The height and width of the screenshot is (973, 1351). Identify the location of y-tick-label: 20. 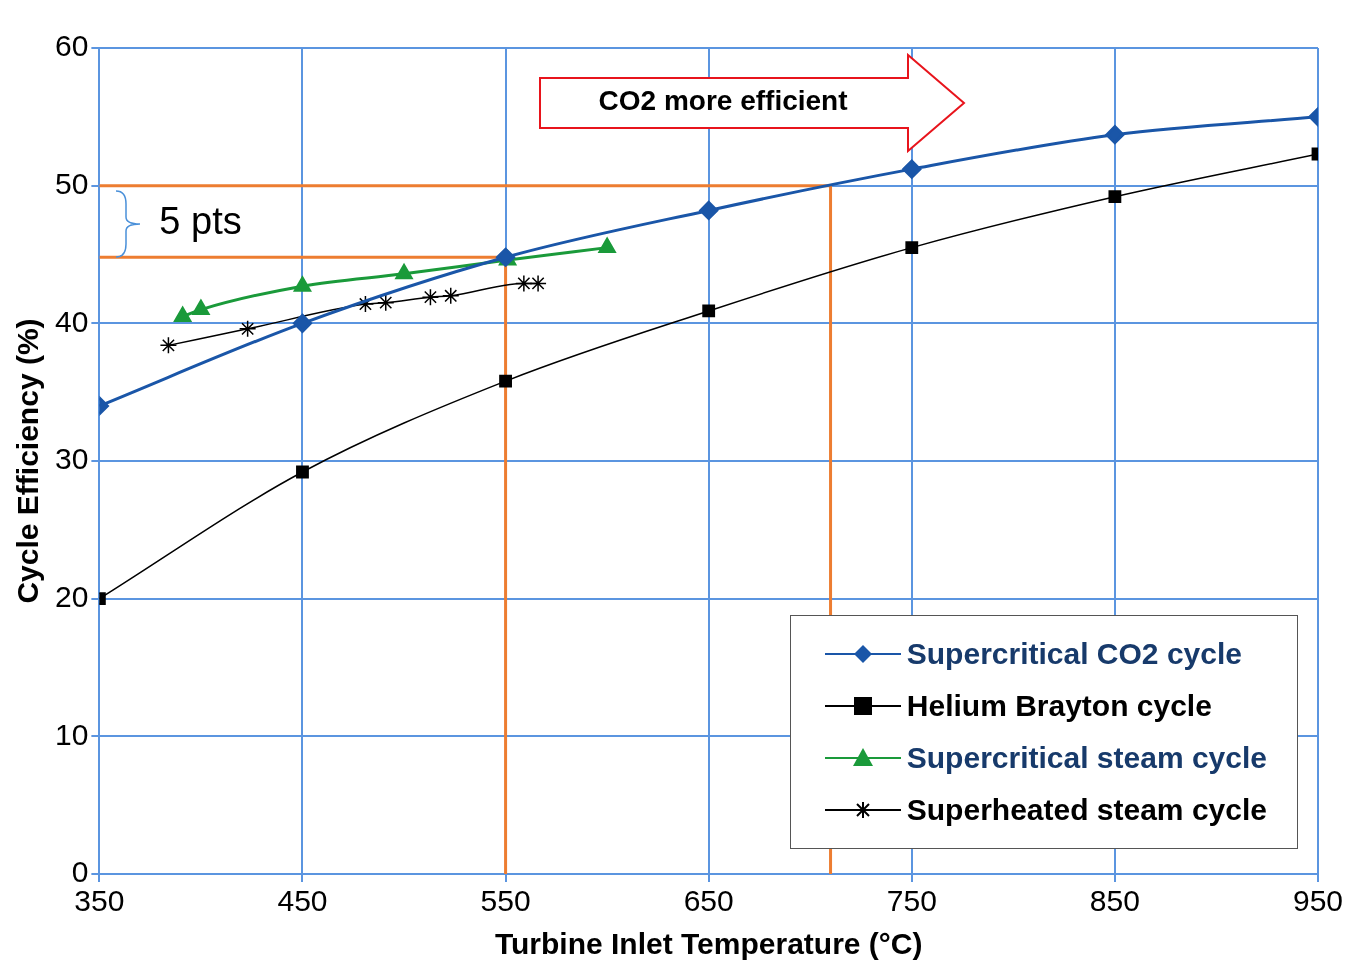
(71, 596).